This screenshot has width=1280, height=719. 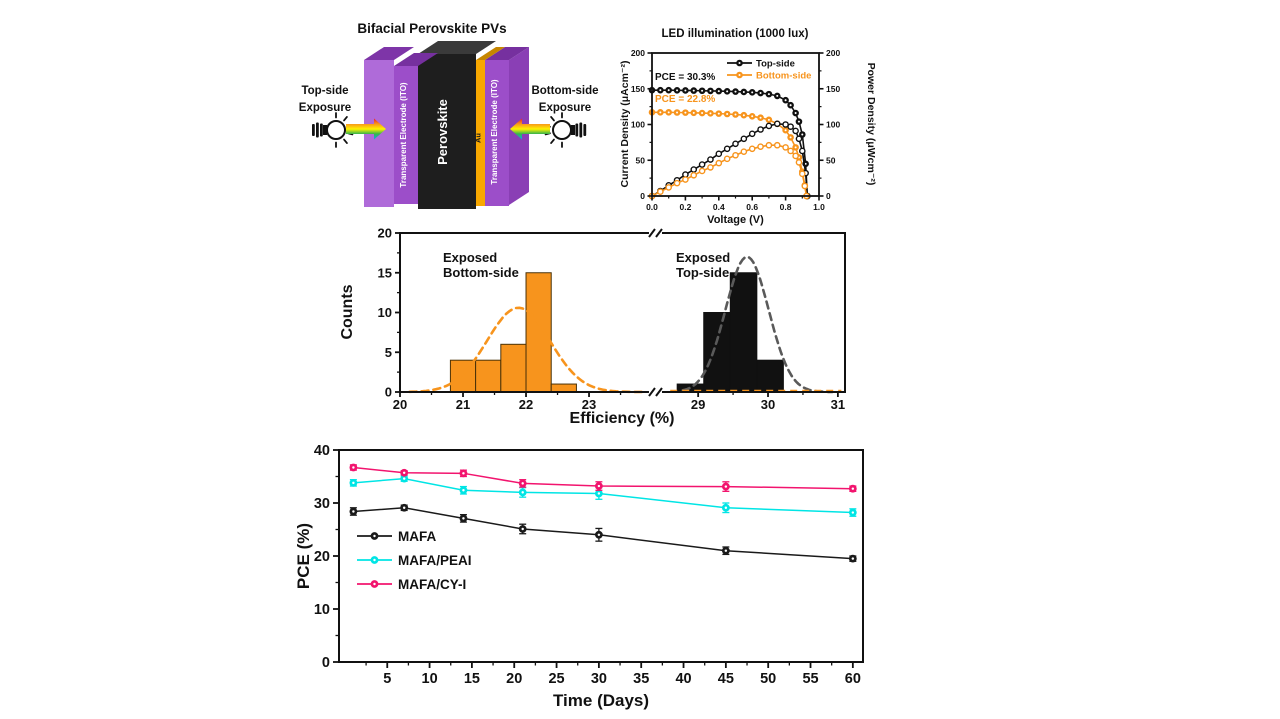 I want to click on diagram-title: Bifacial Perovskite PVs, so click(x=431, y=28).